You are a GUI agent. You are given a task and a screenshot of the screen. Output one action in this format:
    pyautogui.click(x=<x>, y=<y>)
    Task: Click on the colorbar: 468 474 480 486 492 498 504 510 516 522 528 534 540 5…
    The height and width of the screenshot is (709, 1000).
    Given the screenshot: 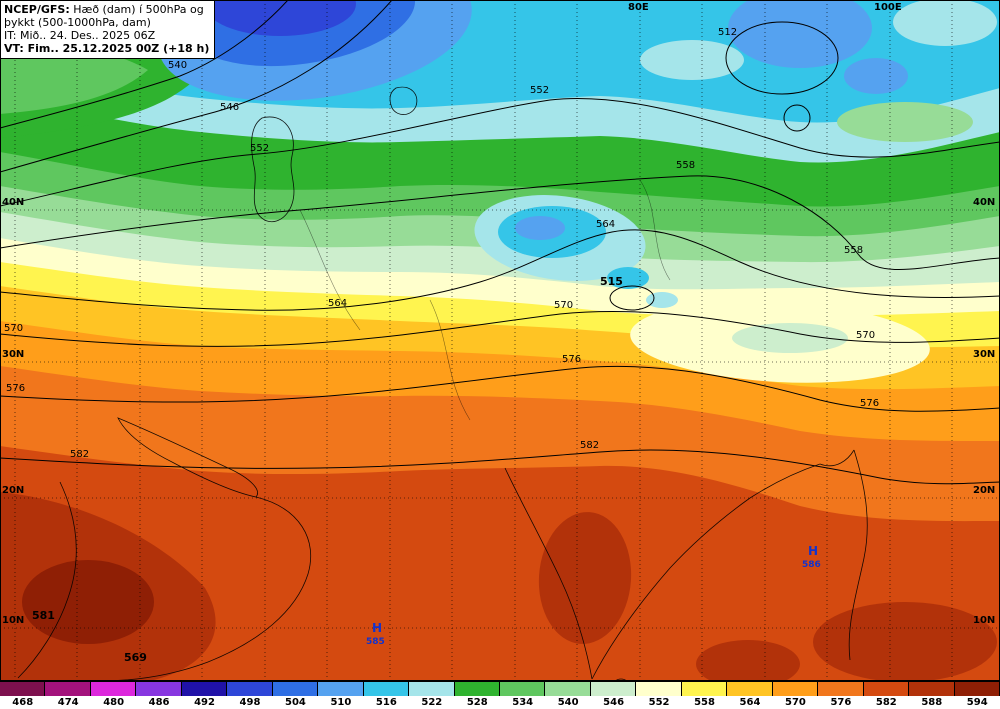 What is the action you would take?
    pyautogui.click(x=500, y=695)
    